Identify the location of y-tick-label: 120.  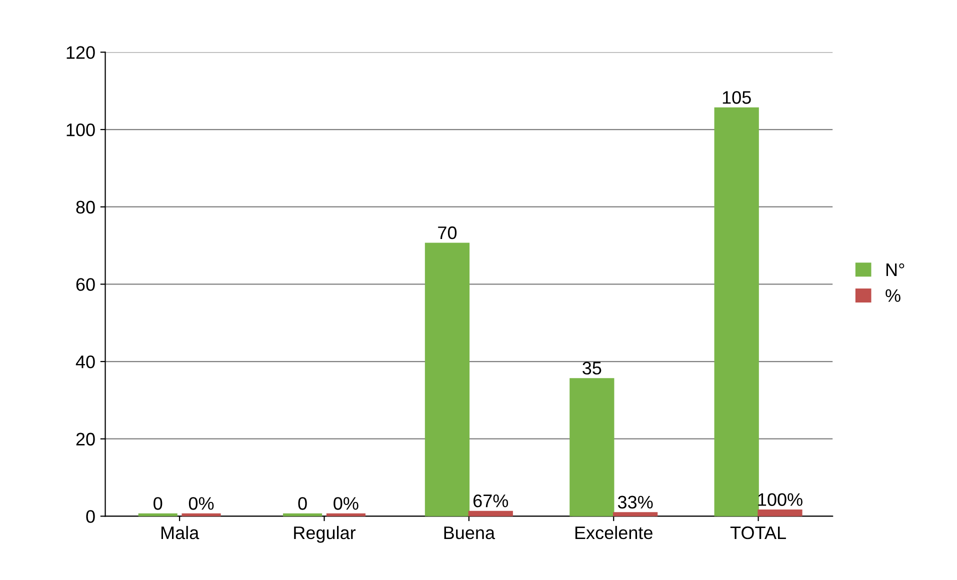
(80, 52).